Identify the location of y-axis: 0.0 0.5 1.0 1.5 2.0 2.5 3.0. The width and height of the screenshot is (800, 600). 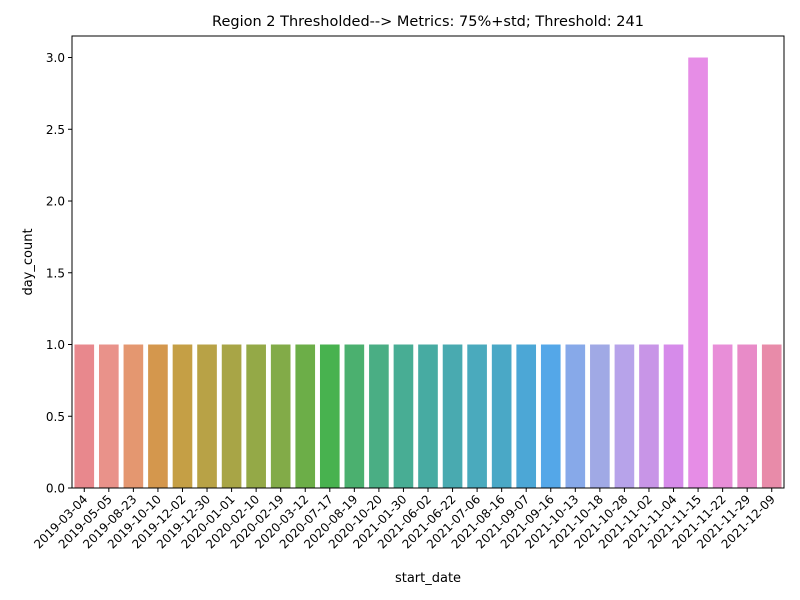
(59, 273).